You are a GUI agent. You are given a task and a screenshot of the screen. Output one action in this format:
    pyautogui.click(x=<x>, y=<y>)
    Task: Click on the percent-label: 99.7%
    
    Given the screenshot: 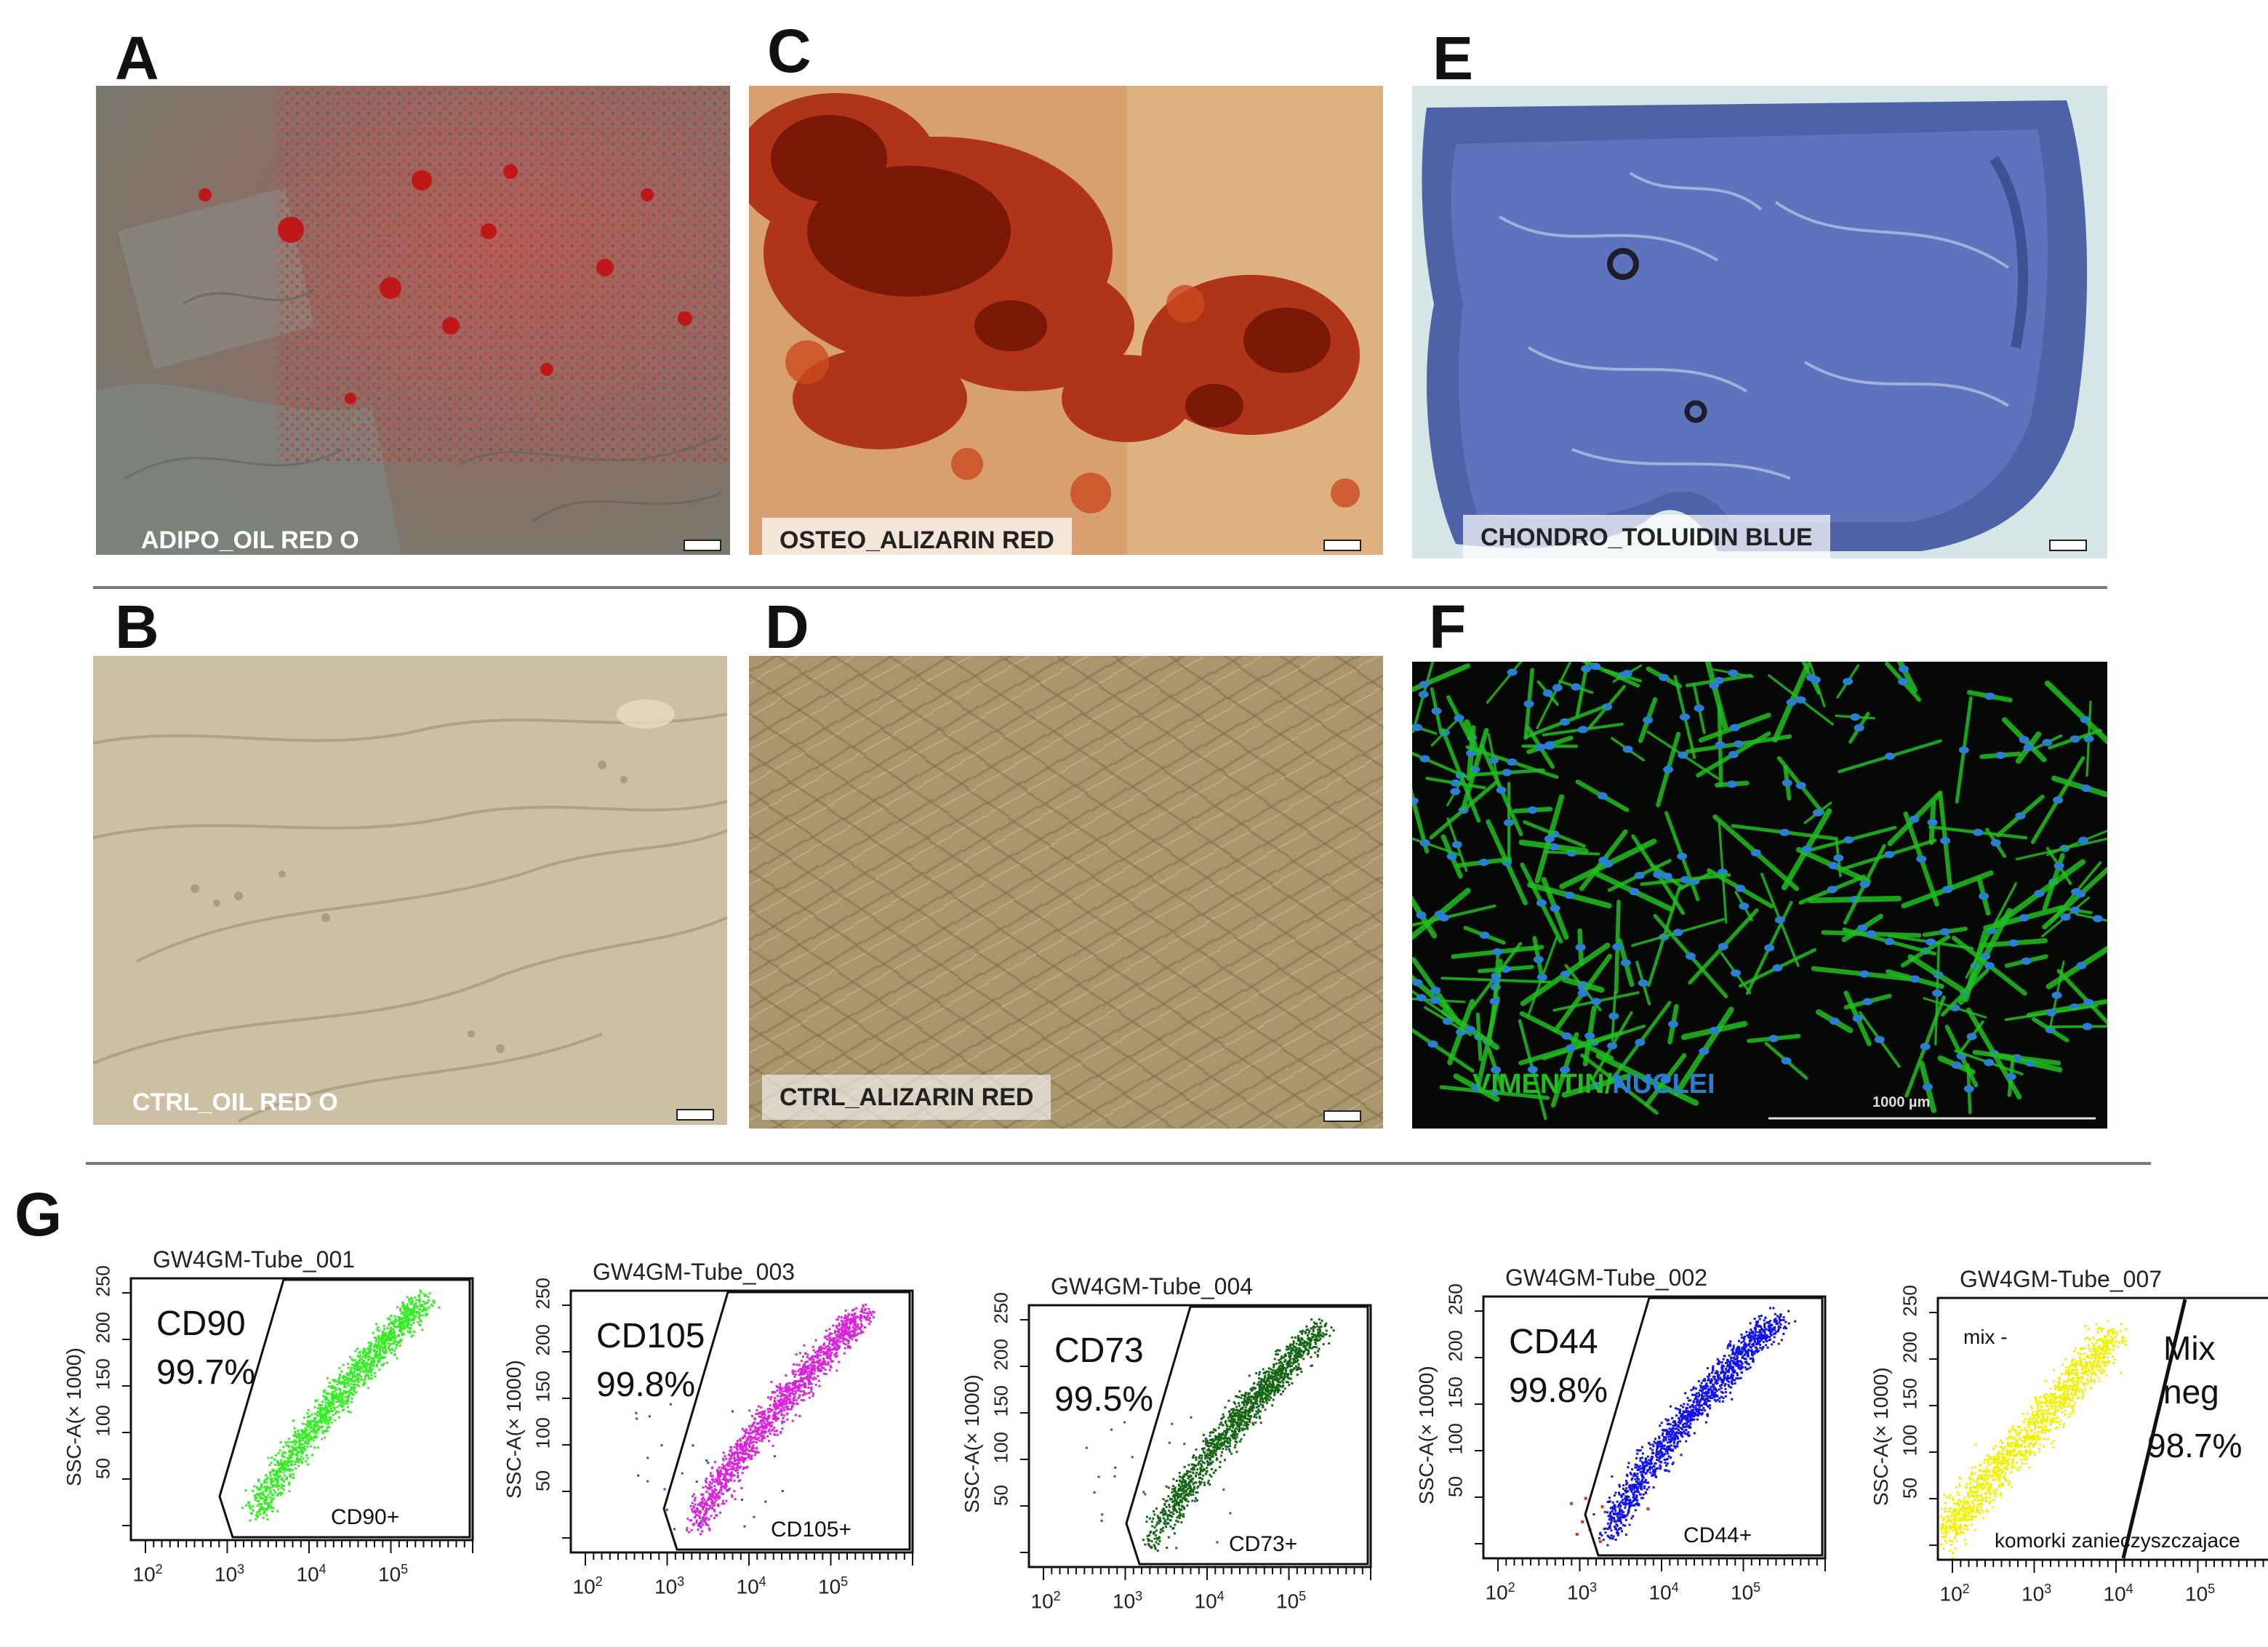 What is the action you would take?
    pyautogui.click(x=205, y=1372)
    